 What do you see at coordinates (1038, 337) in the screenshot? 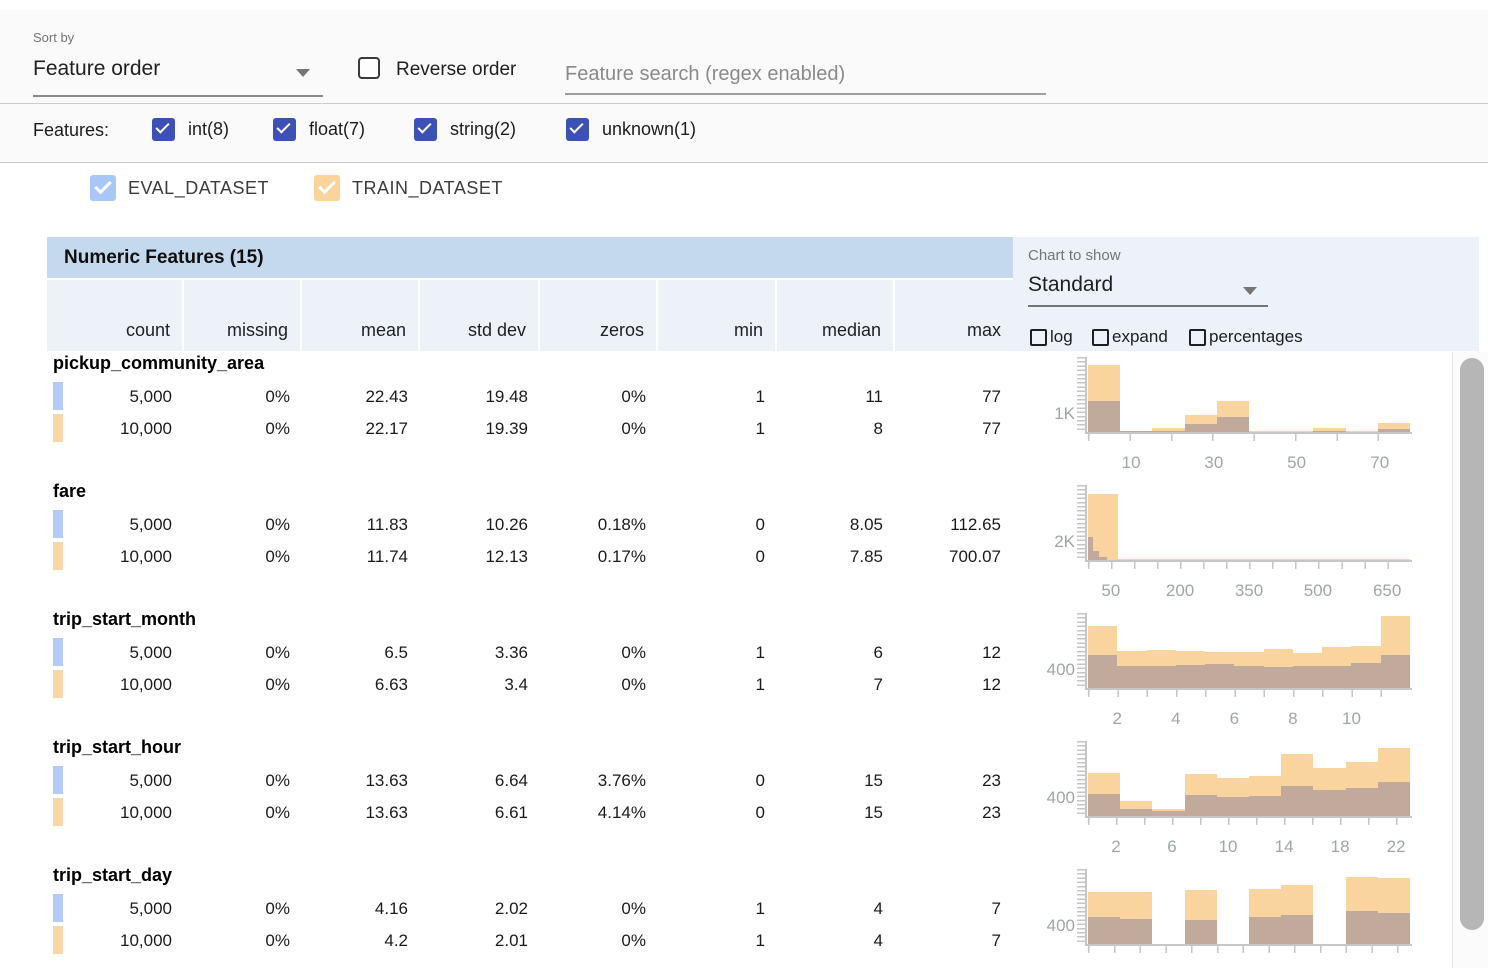
I see `log-checkbox` at bounding box center [1038, 337].